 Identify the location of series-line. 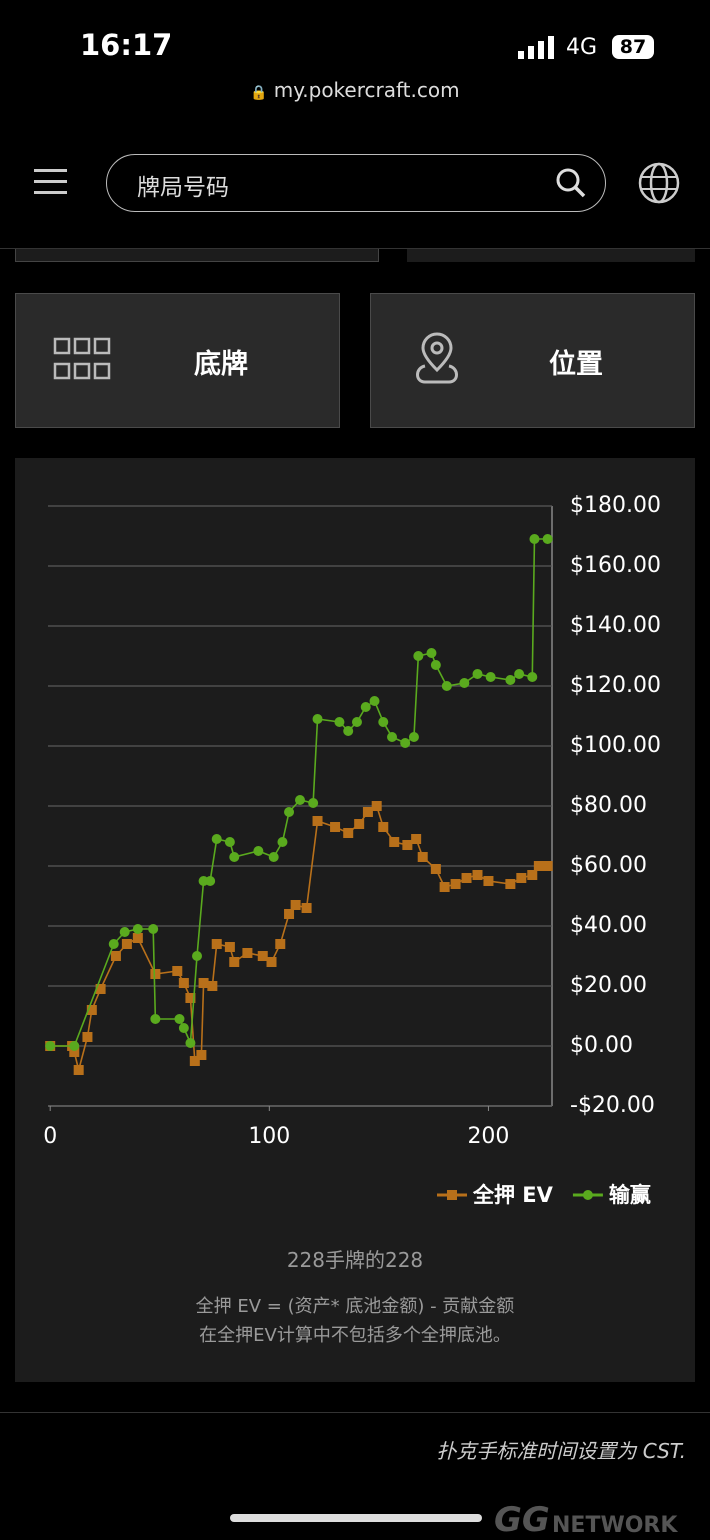
(299, 937).